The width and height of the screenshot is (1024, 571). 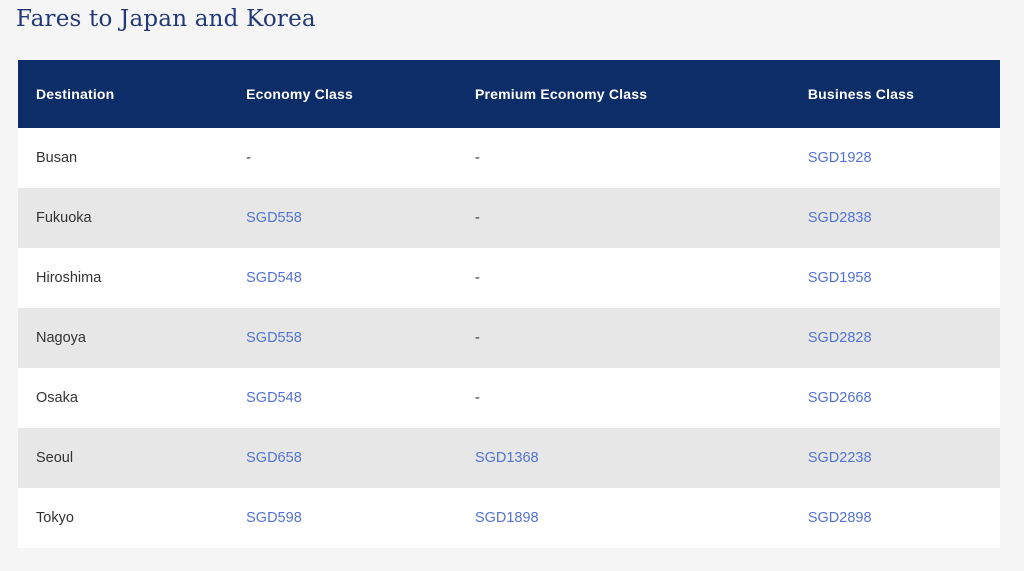 I want to click on fare-link: SGD2838, so click(x=839, y=218).